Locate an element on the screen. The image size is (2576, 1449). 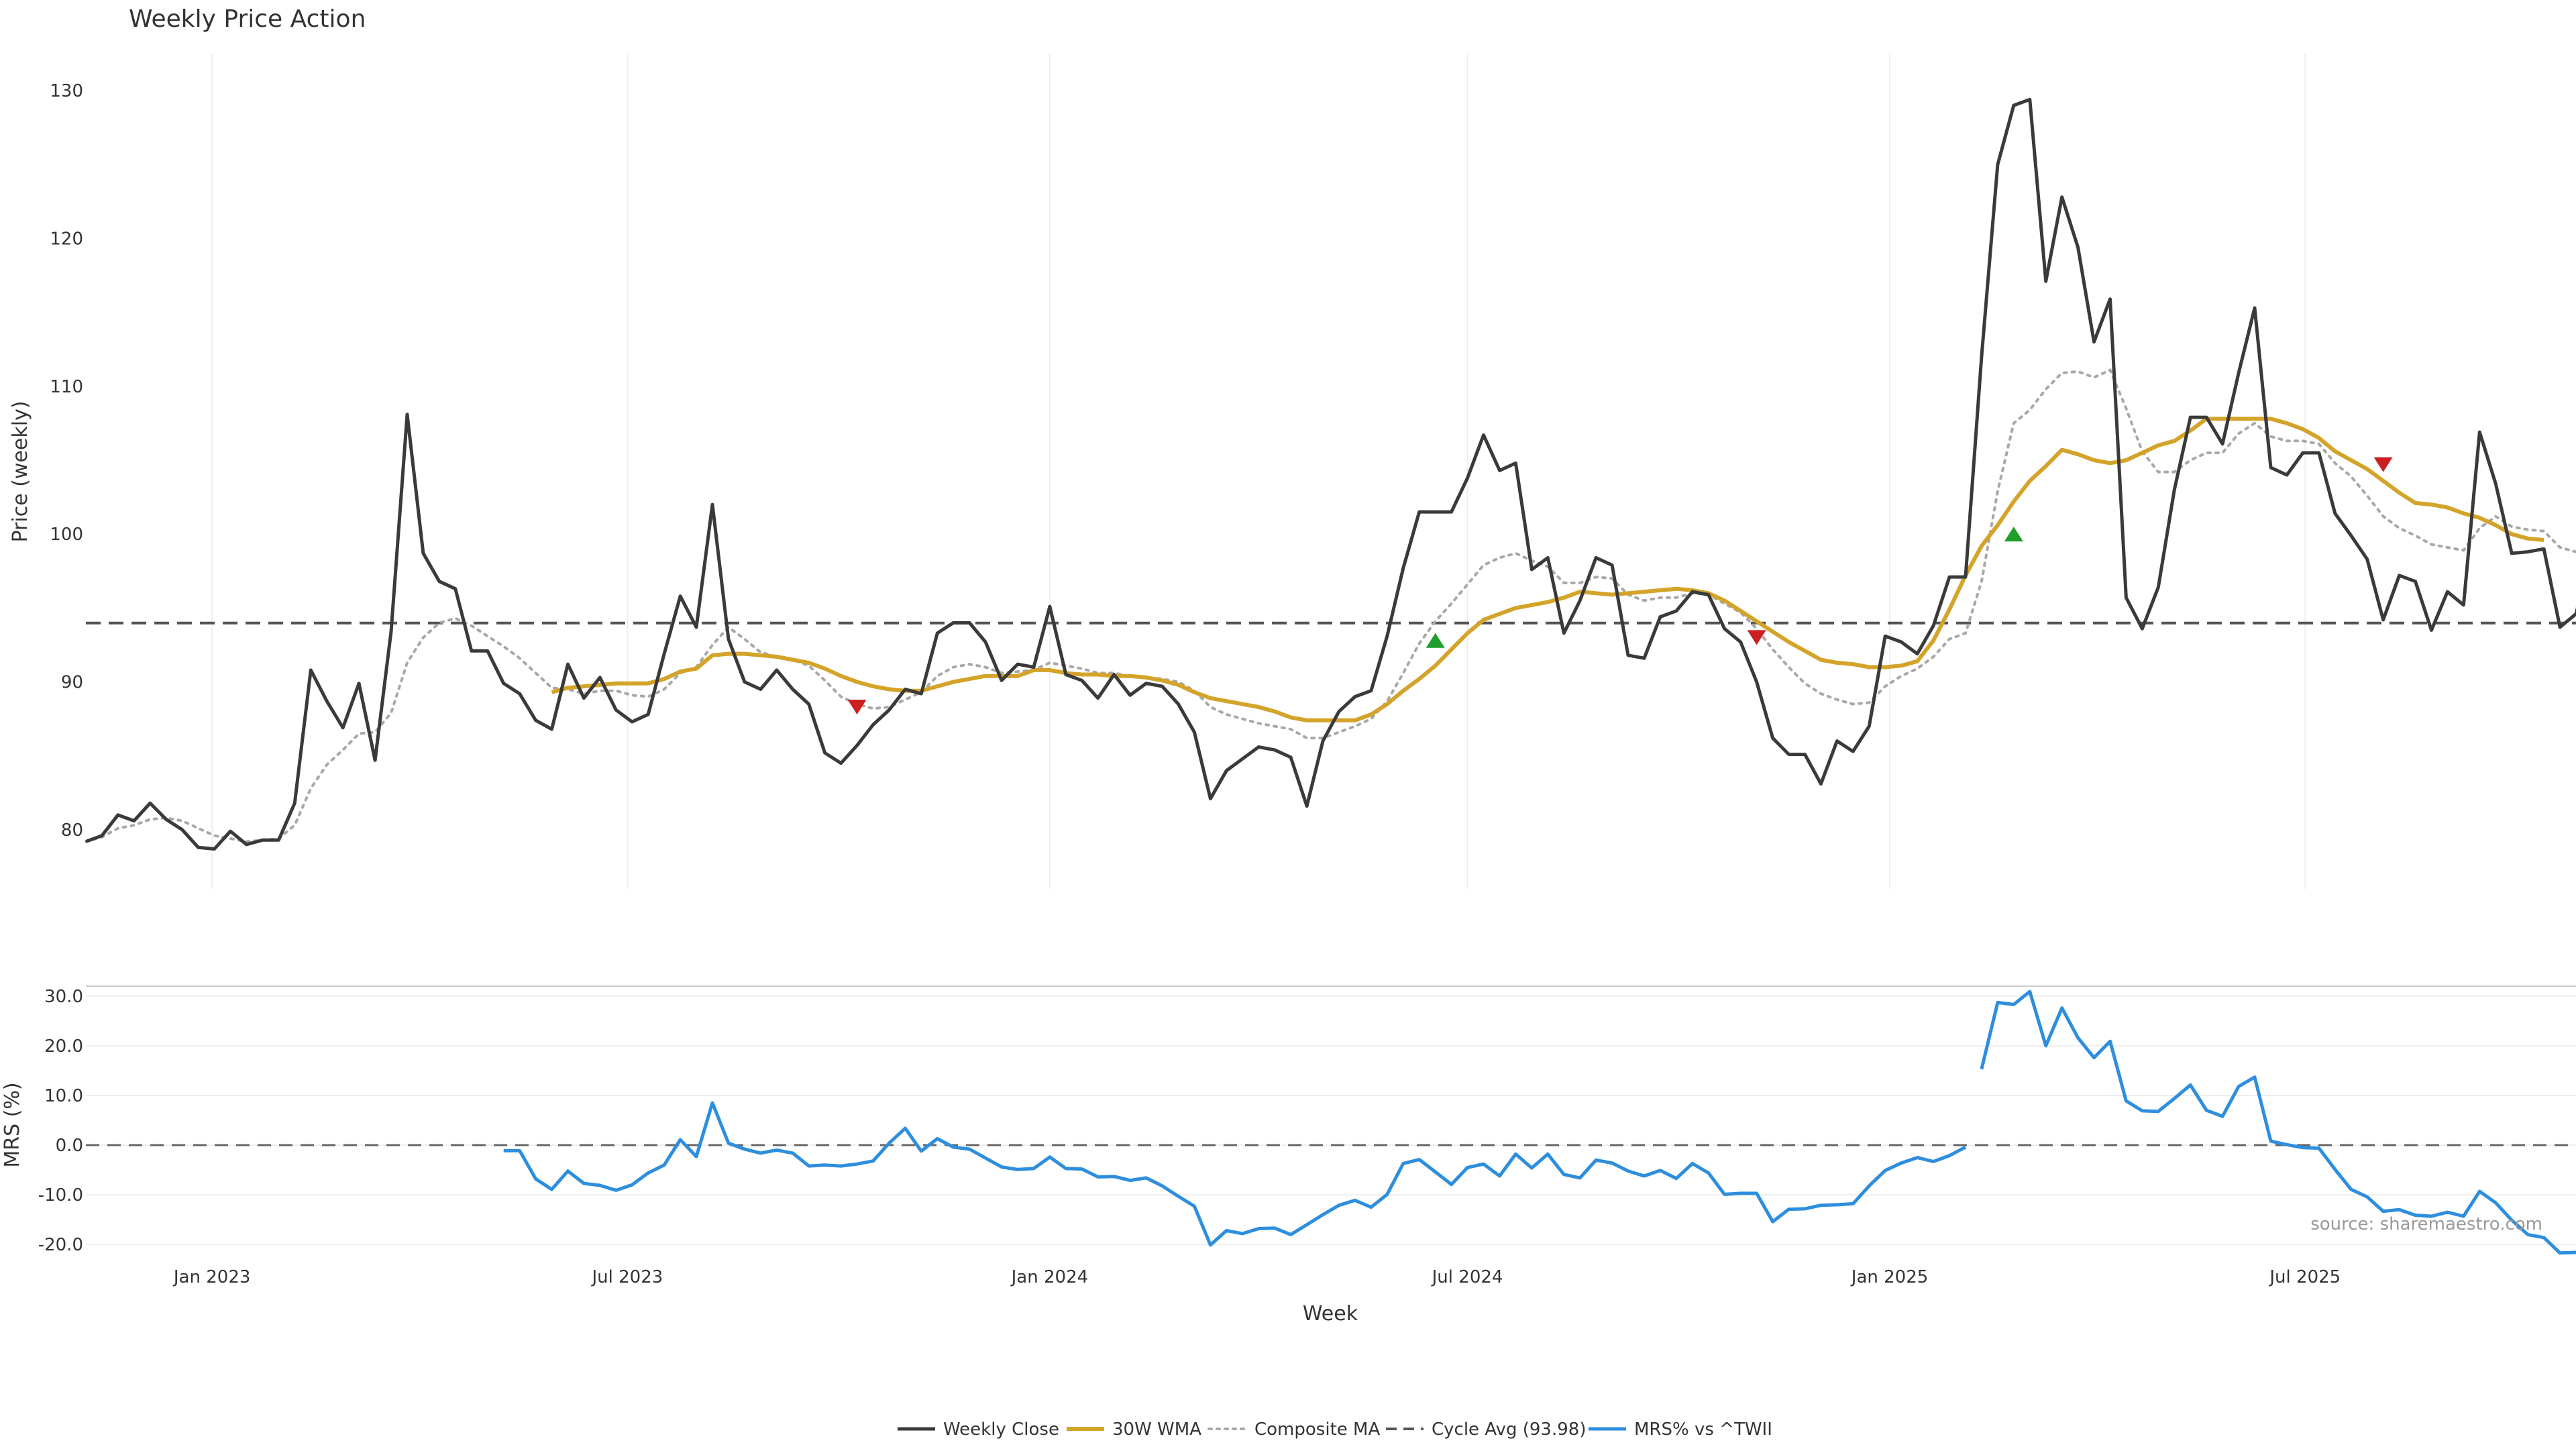
source-note: source: sharemaestro.com is located at coordinates (2426, 1224).